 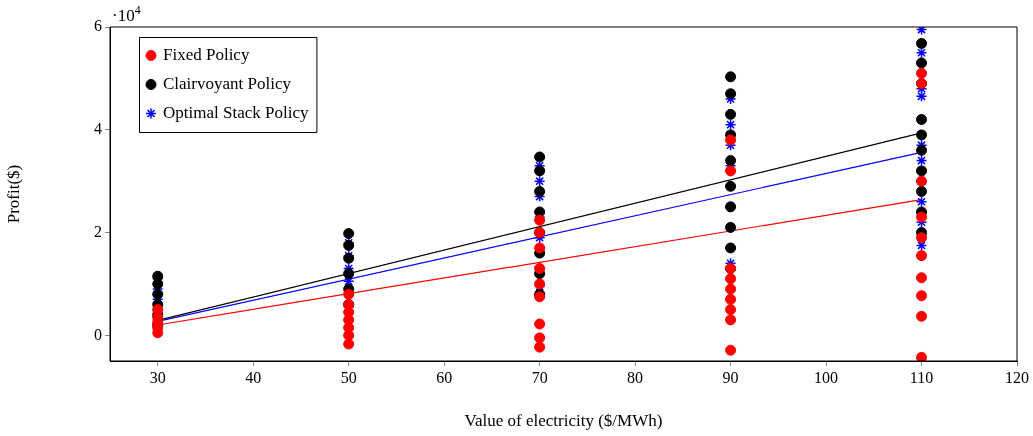 What do you see at coordinates (227, 83) in the screenshot?
I see `legend-label: Clairvoyant Policy` at bounding box center [227, 83].